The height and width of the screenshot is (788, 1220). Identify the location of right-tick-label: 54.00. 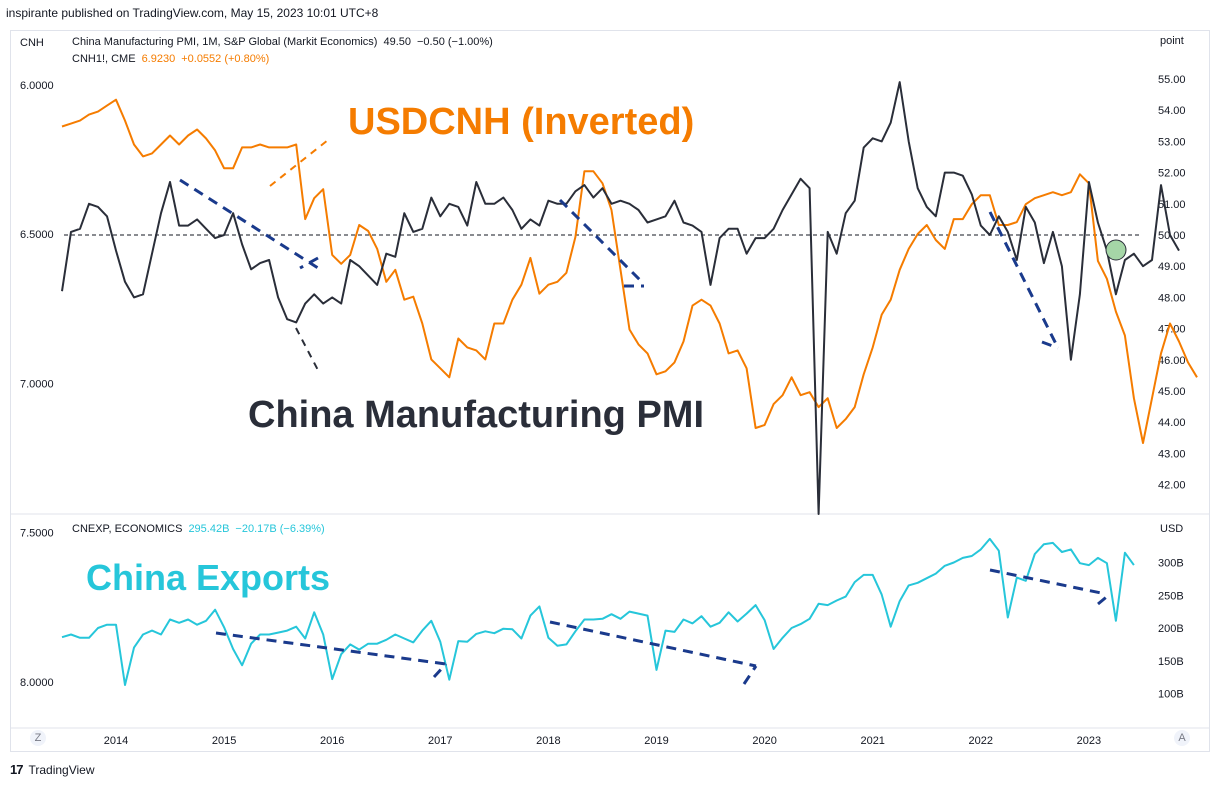
(1172, 111).